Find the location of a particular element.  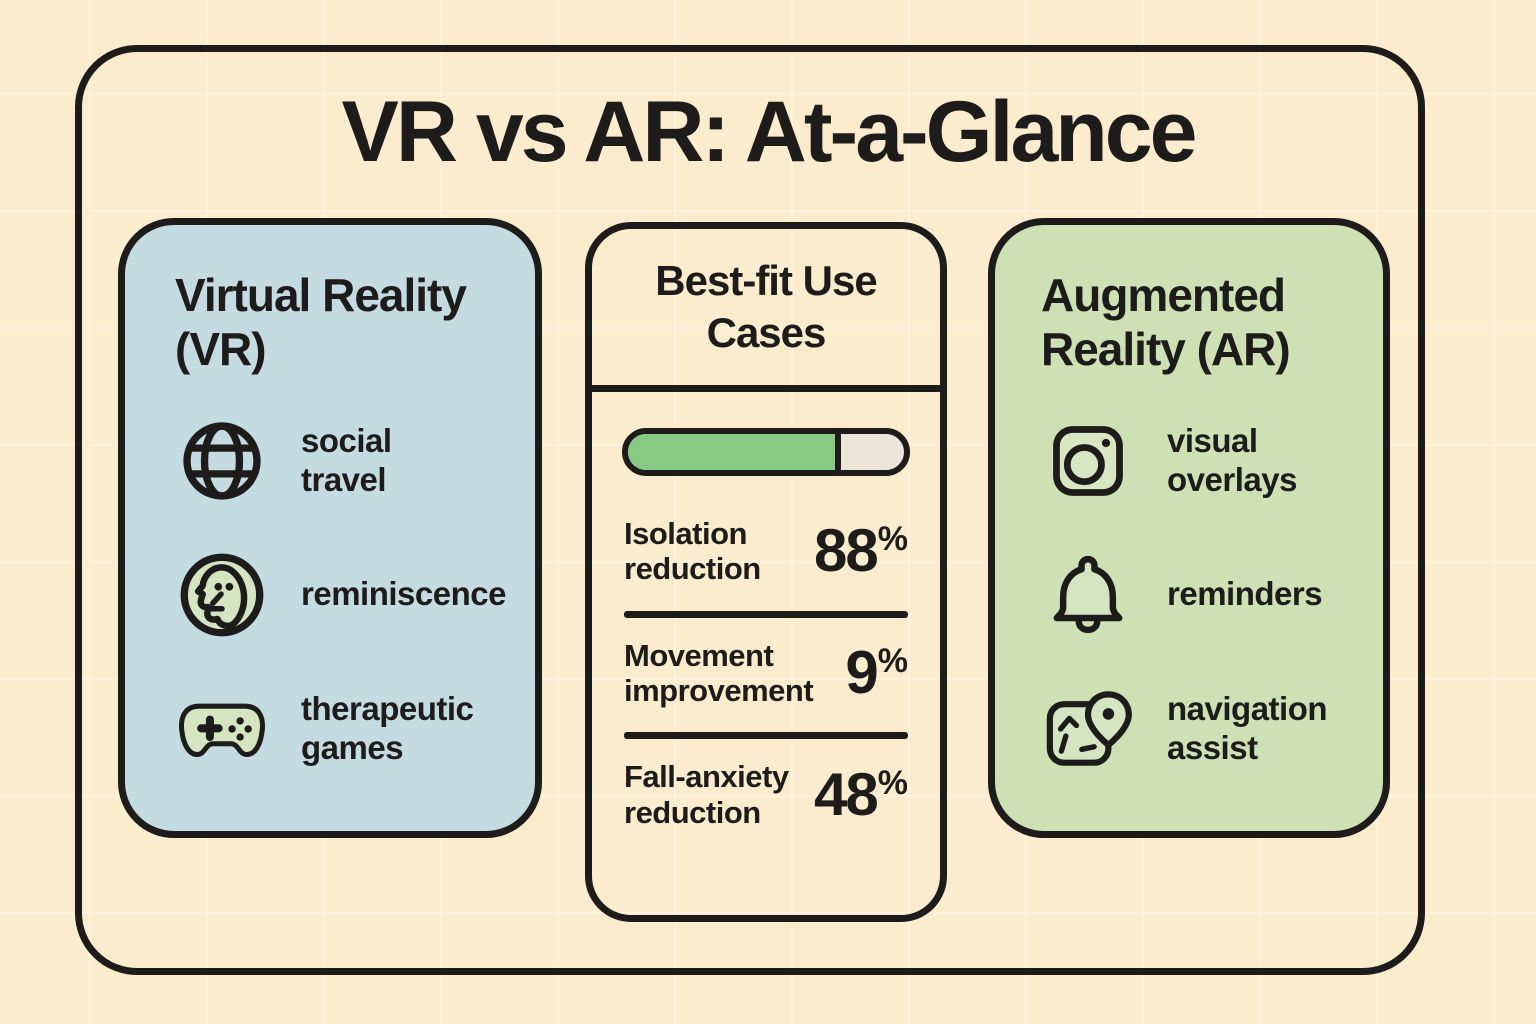

list-item: social travel is located at coordinates (336, 461).